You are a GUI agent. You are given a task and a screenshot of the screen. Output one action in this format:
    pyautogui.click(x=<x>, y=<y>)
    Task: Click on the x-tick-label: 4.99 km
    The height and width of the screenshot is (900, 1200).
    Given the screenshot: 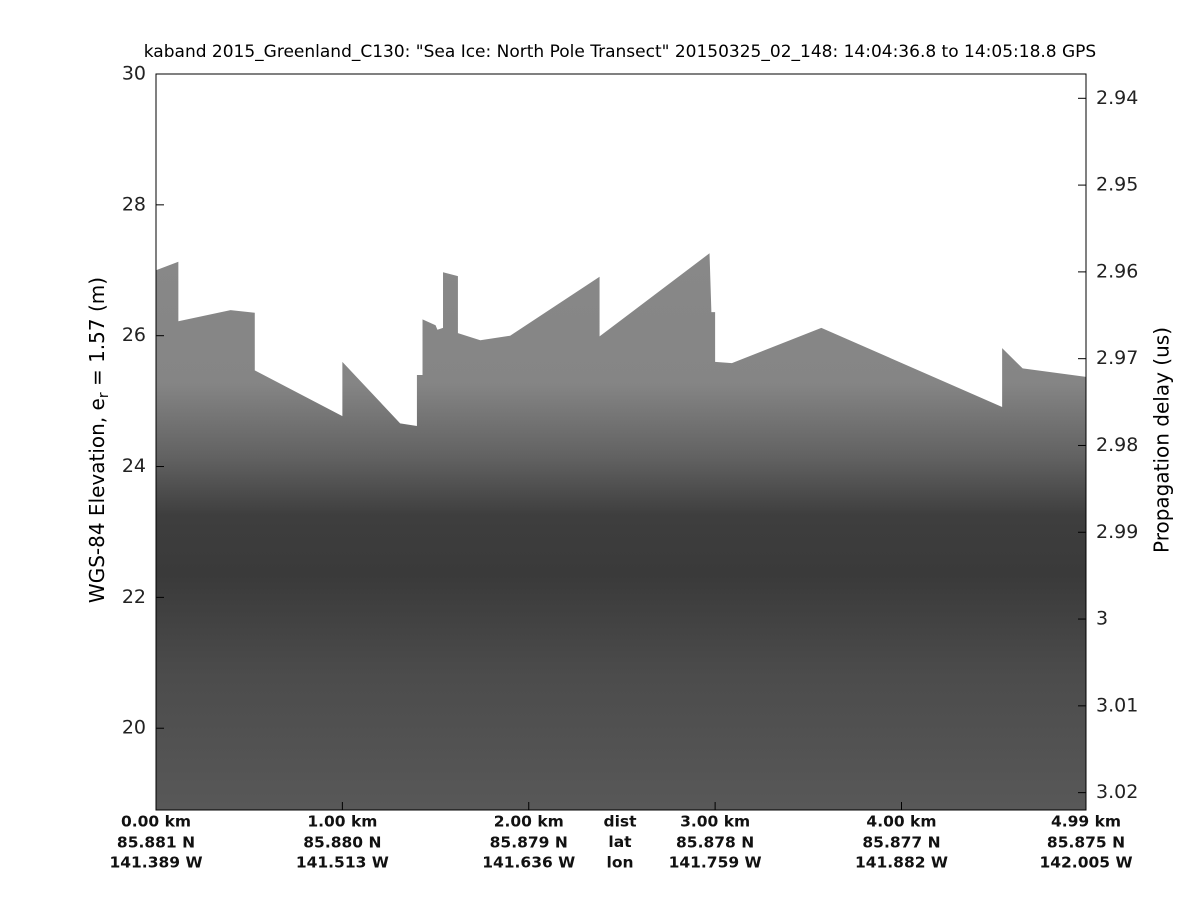 What is the action you would take?
    pyautogui.click(x=1086, y=822)
    